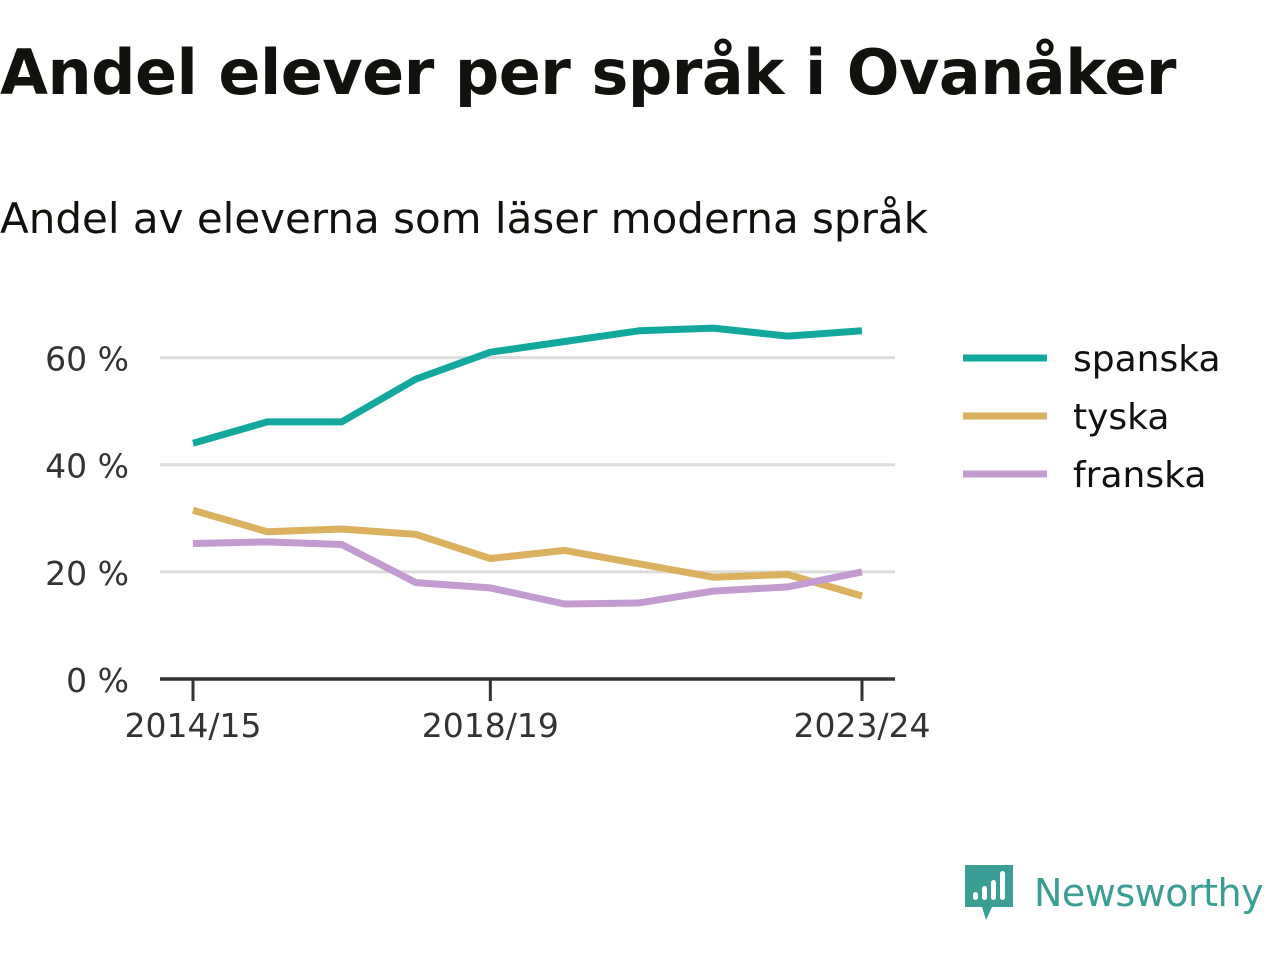  I want to click on chart-title: Andel elever per språk i Ovanåker, so click(588, 72).